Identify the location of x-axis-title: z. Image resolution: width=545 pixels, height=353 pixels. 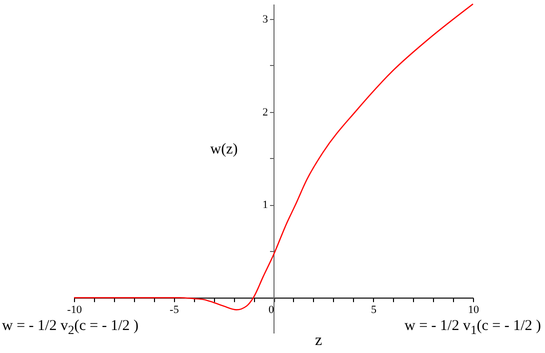
(318, 341).